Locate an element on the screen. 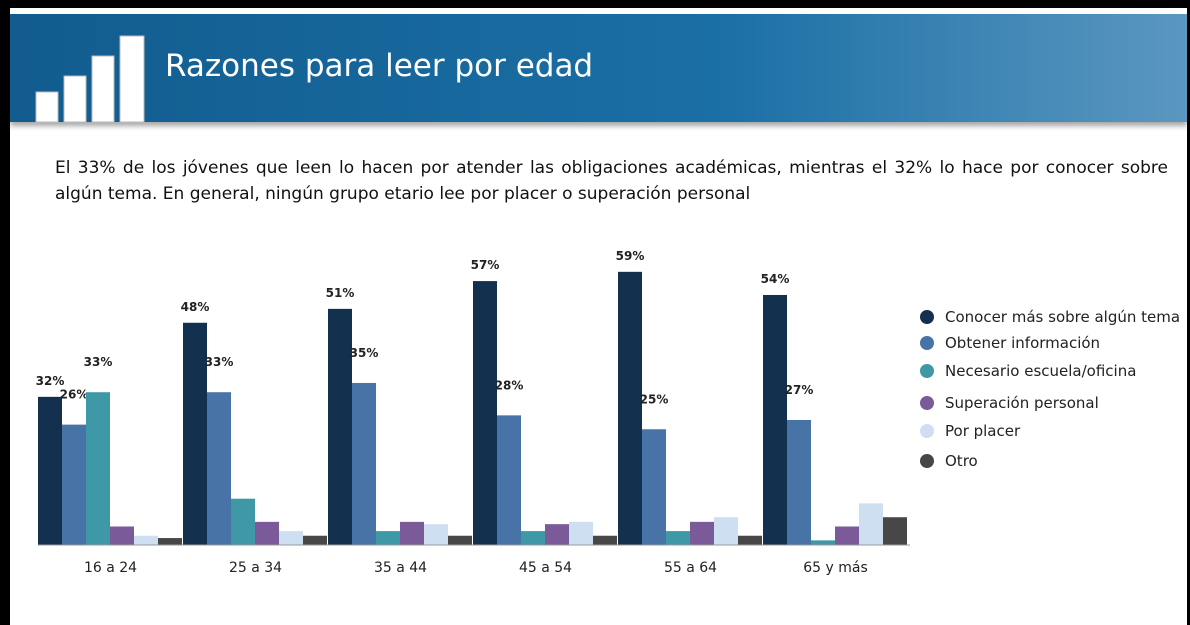 Image resolution: width=1190 pixels, height=625 pixels. data-label: 35% is located at coordinates (364, 353).